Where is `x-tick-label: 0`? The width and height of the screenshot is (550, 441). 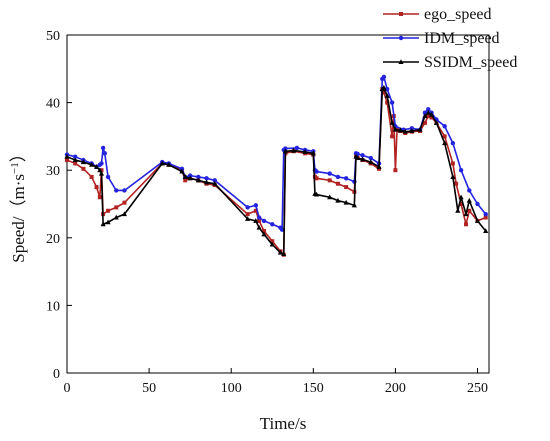
x-tick-label: 0 is located at coordinates (67, 388).